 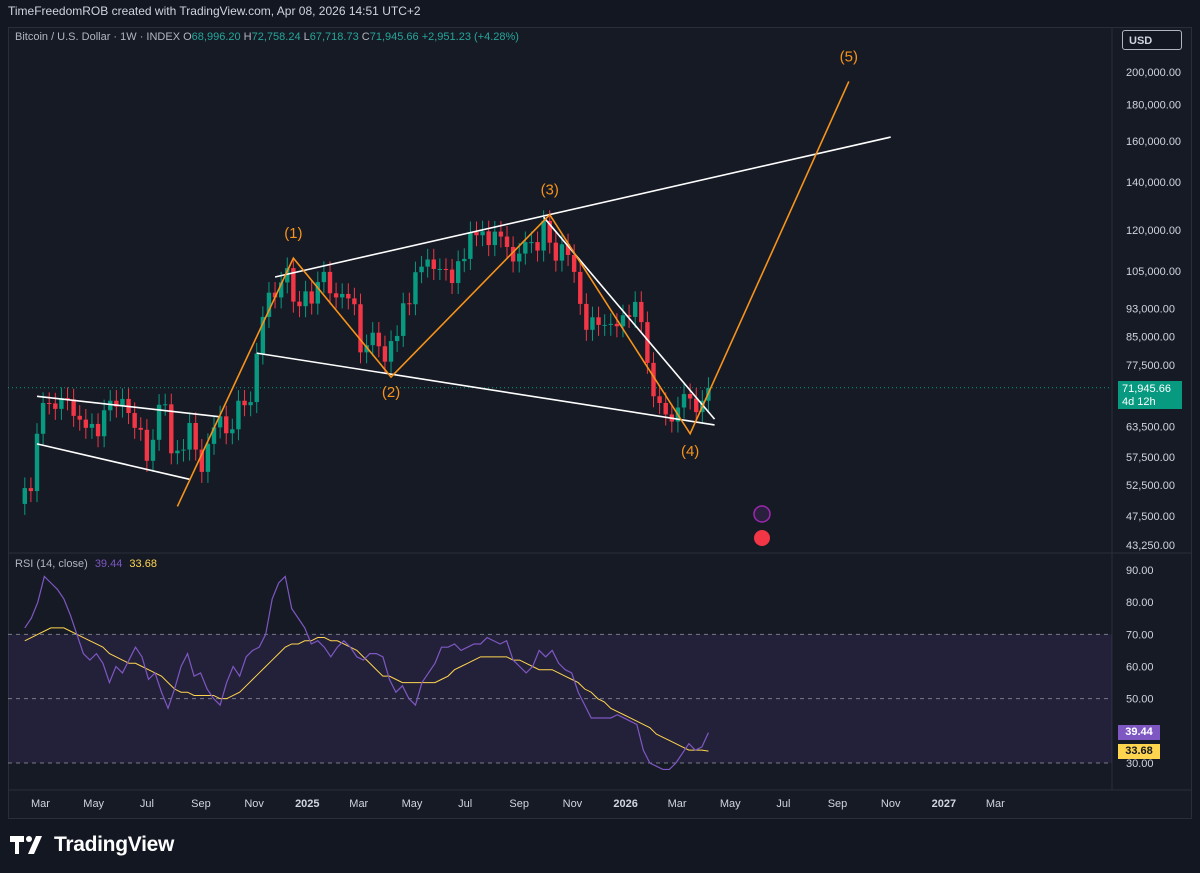 I want to click on rsi-y-tick-label: 80.00, so click(x=1140, y=603).